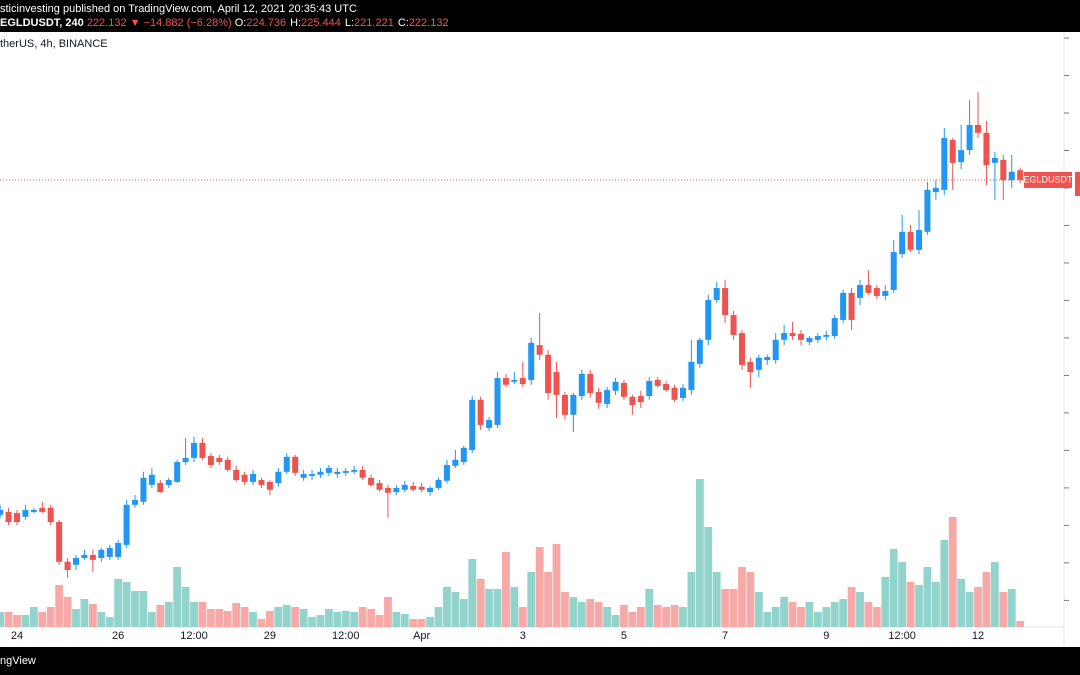 This screenshot has width=1080, height=675. I want to click on symbol: EGLDUSDT, 240, so click(42, 23).